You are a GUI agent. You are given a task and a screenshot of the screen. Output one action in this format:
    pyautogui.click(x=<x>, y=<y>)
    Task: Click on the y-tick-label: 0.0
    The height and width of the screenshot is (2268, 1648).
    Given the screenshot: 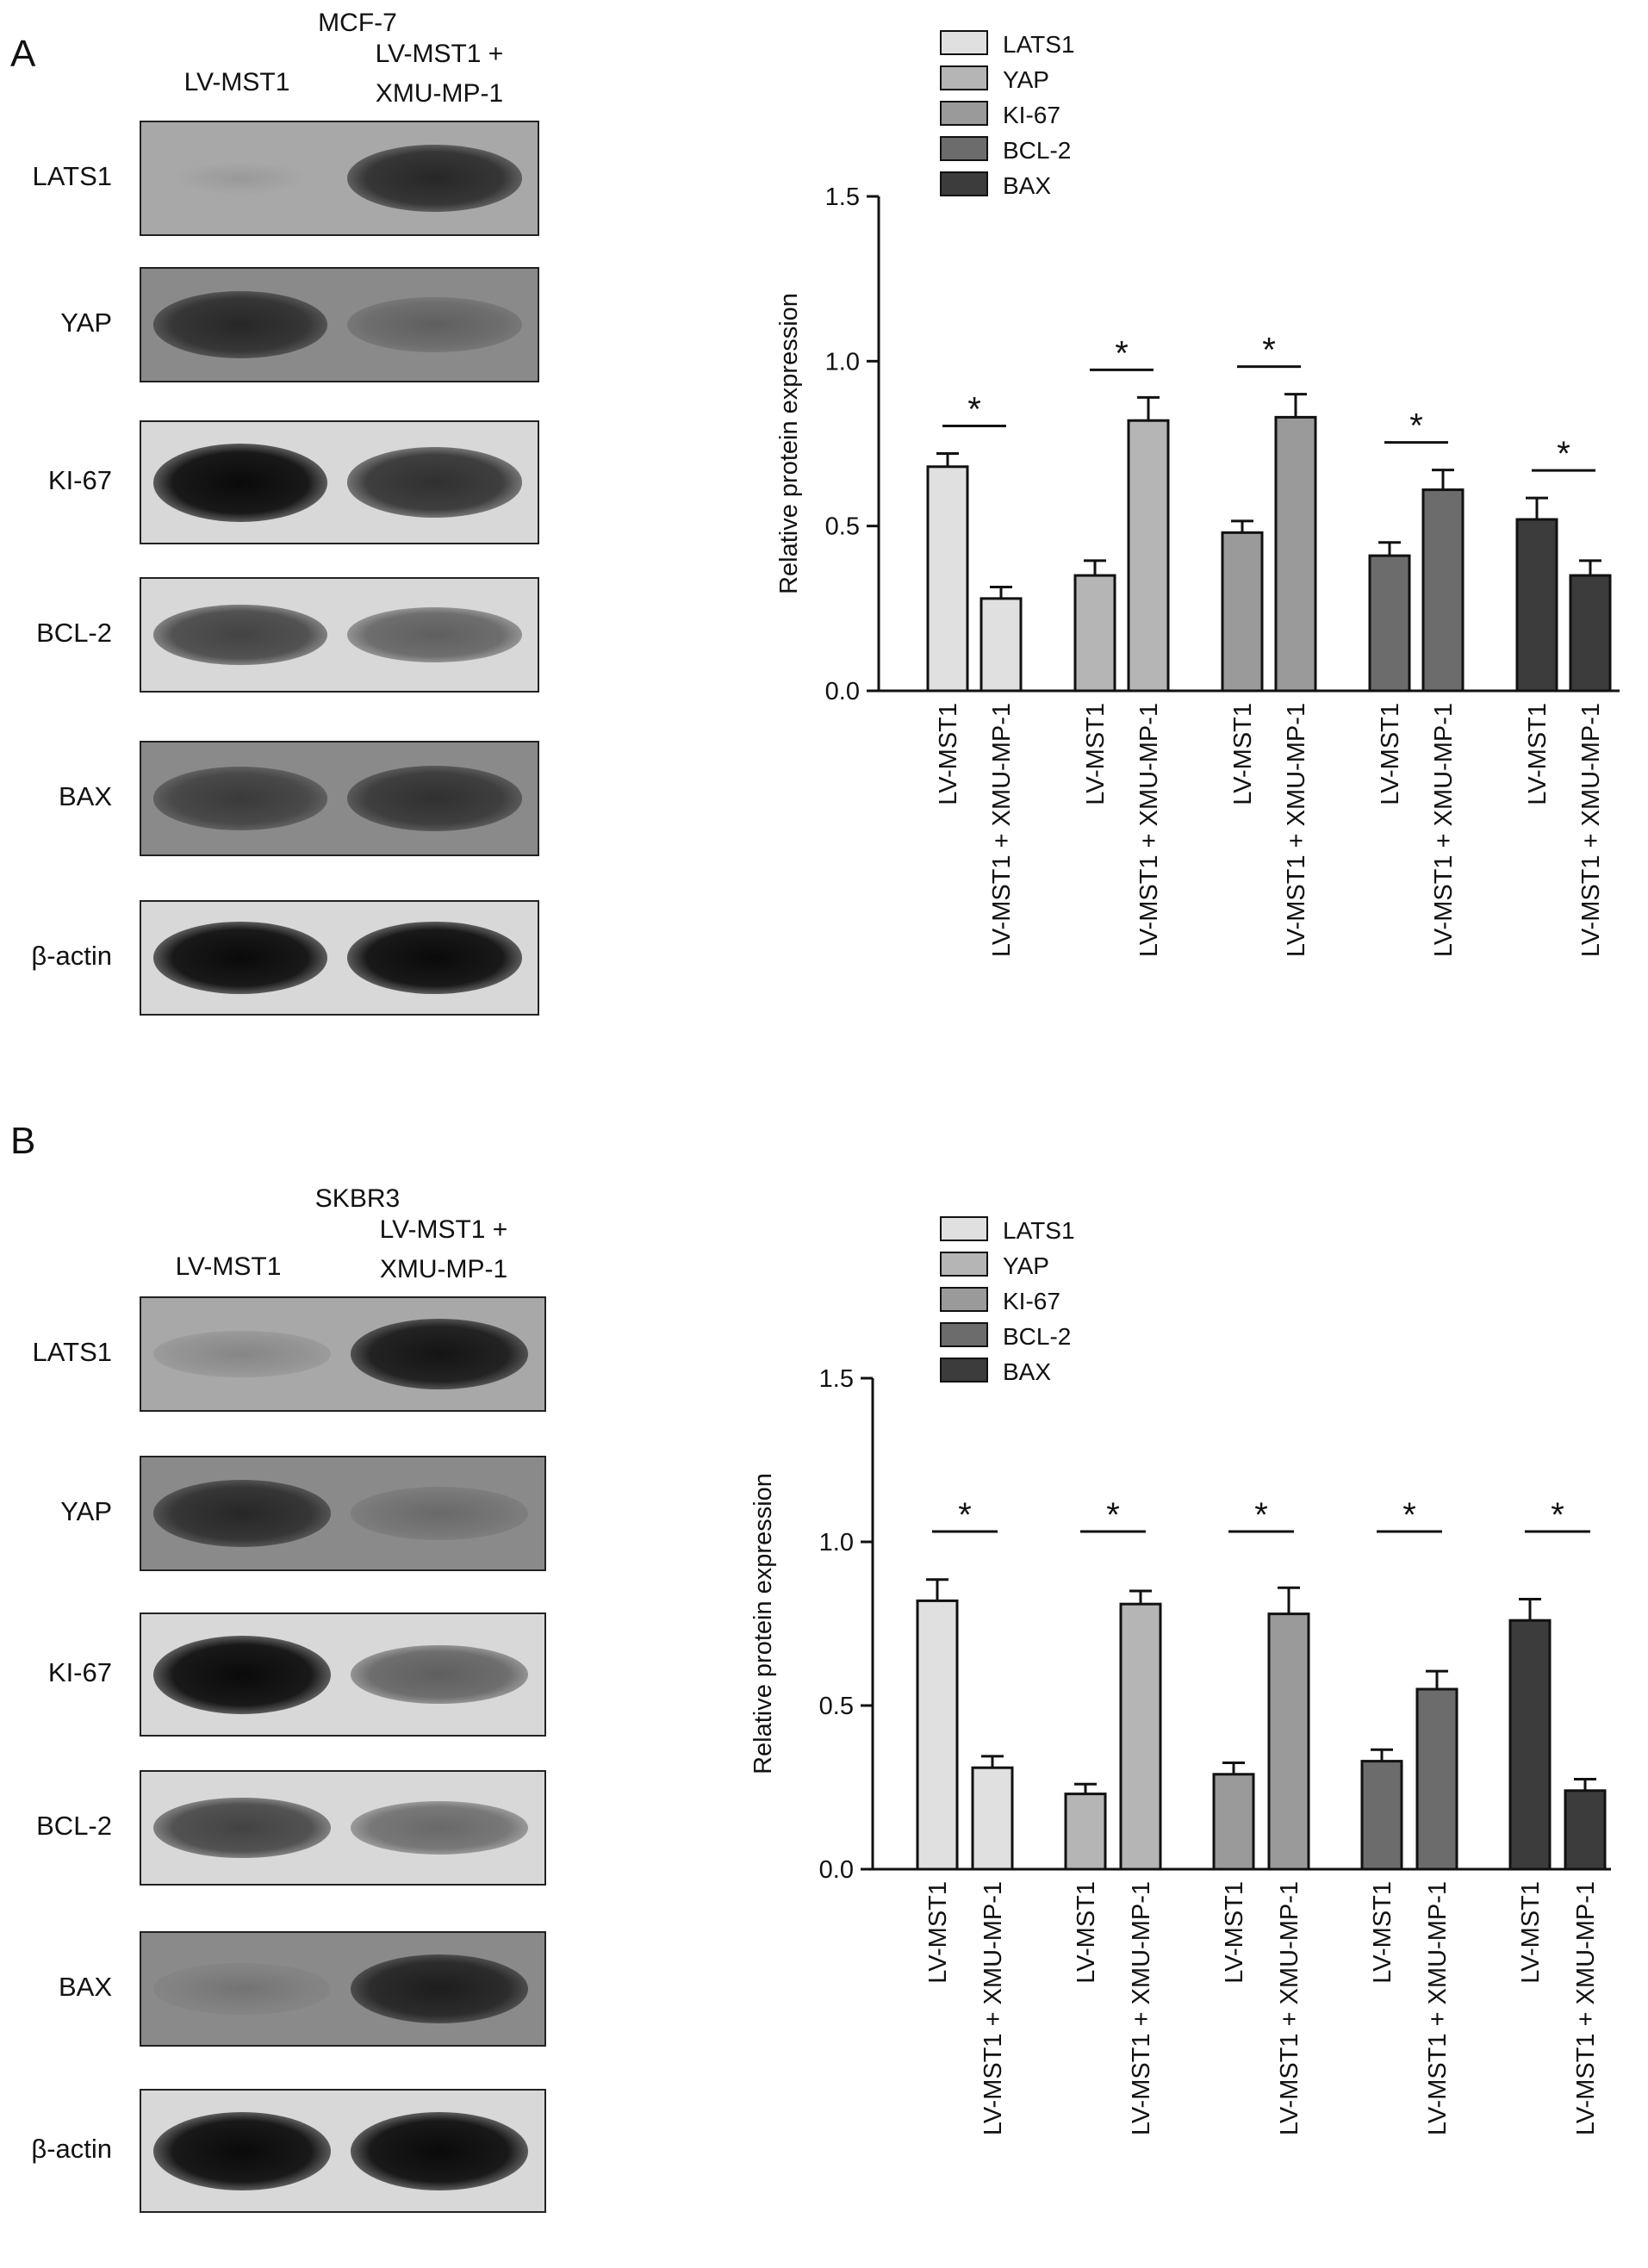 What is the action you would take?
    pyautogui.click(x=836, y=1870)
    